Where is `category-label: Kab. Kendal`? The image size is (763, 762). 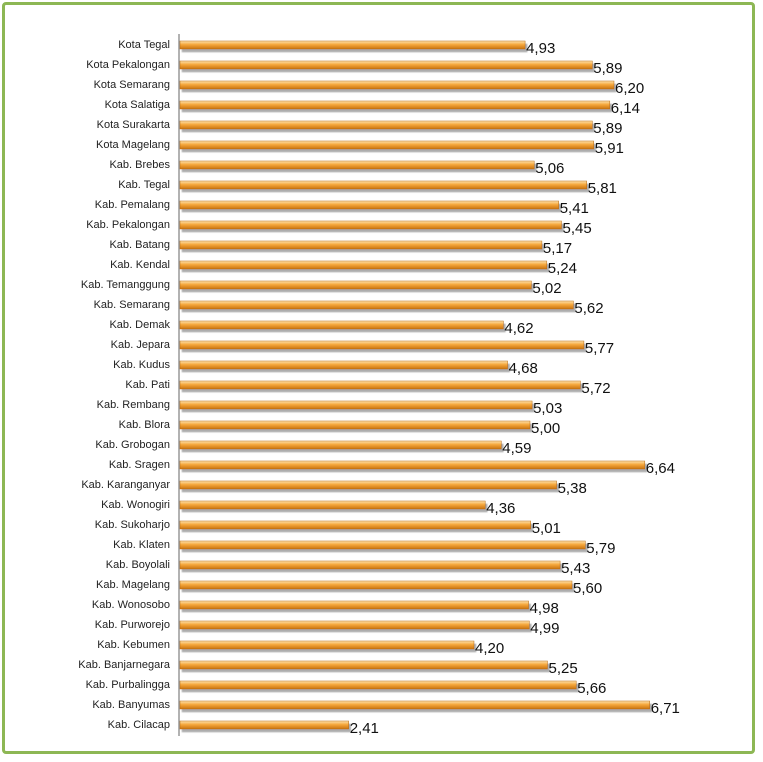 category-label: Kab. Kendal is located at coordinates (140, 265).